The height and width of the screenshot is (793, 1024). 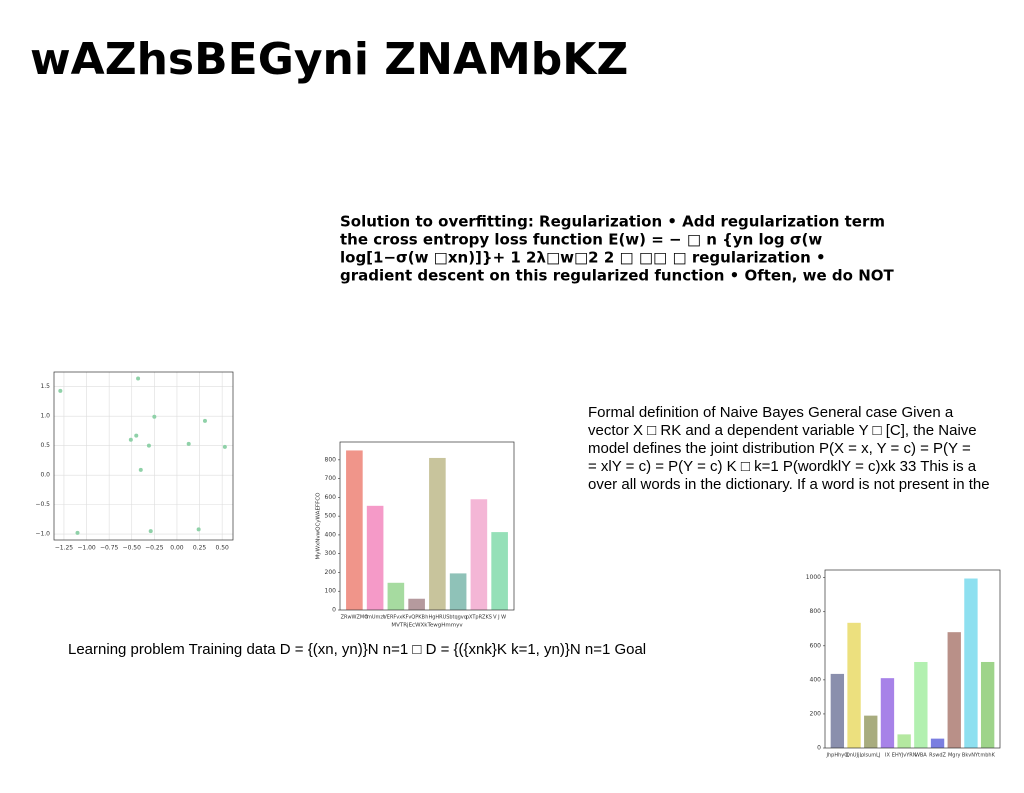 What do you see at coordinates (329, 59) in the screenshot?
I see `slide-title: wAZhsBEGyni ZNAMbKZ` at bounding box center [329, 59].